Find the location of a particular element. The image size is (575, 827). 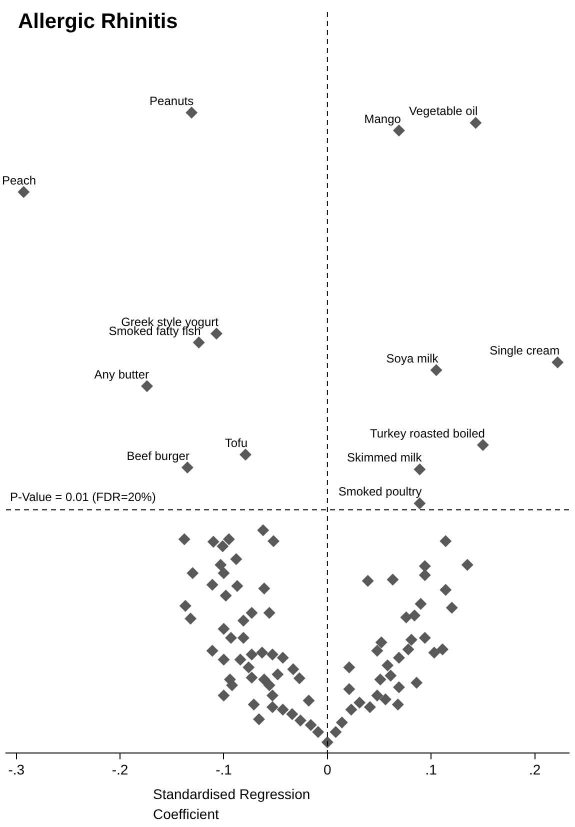

annotation: Any butter is located at coordinates (122, 374).